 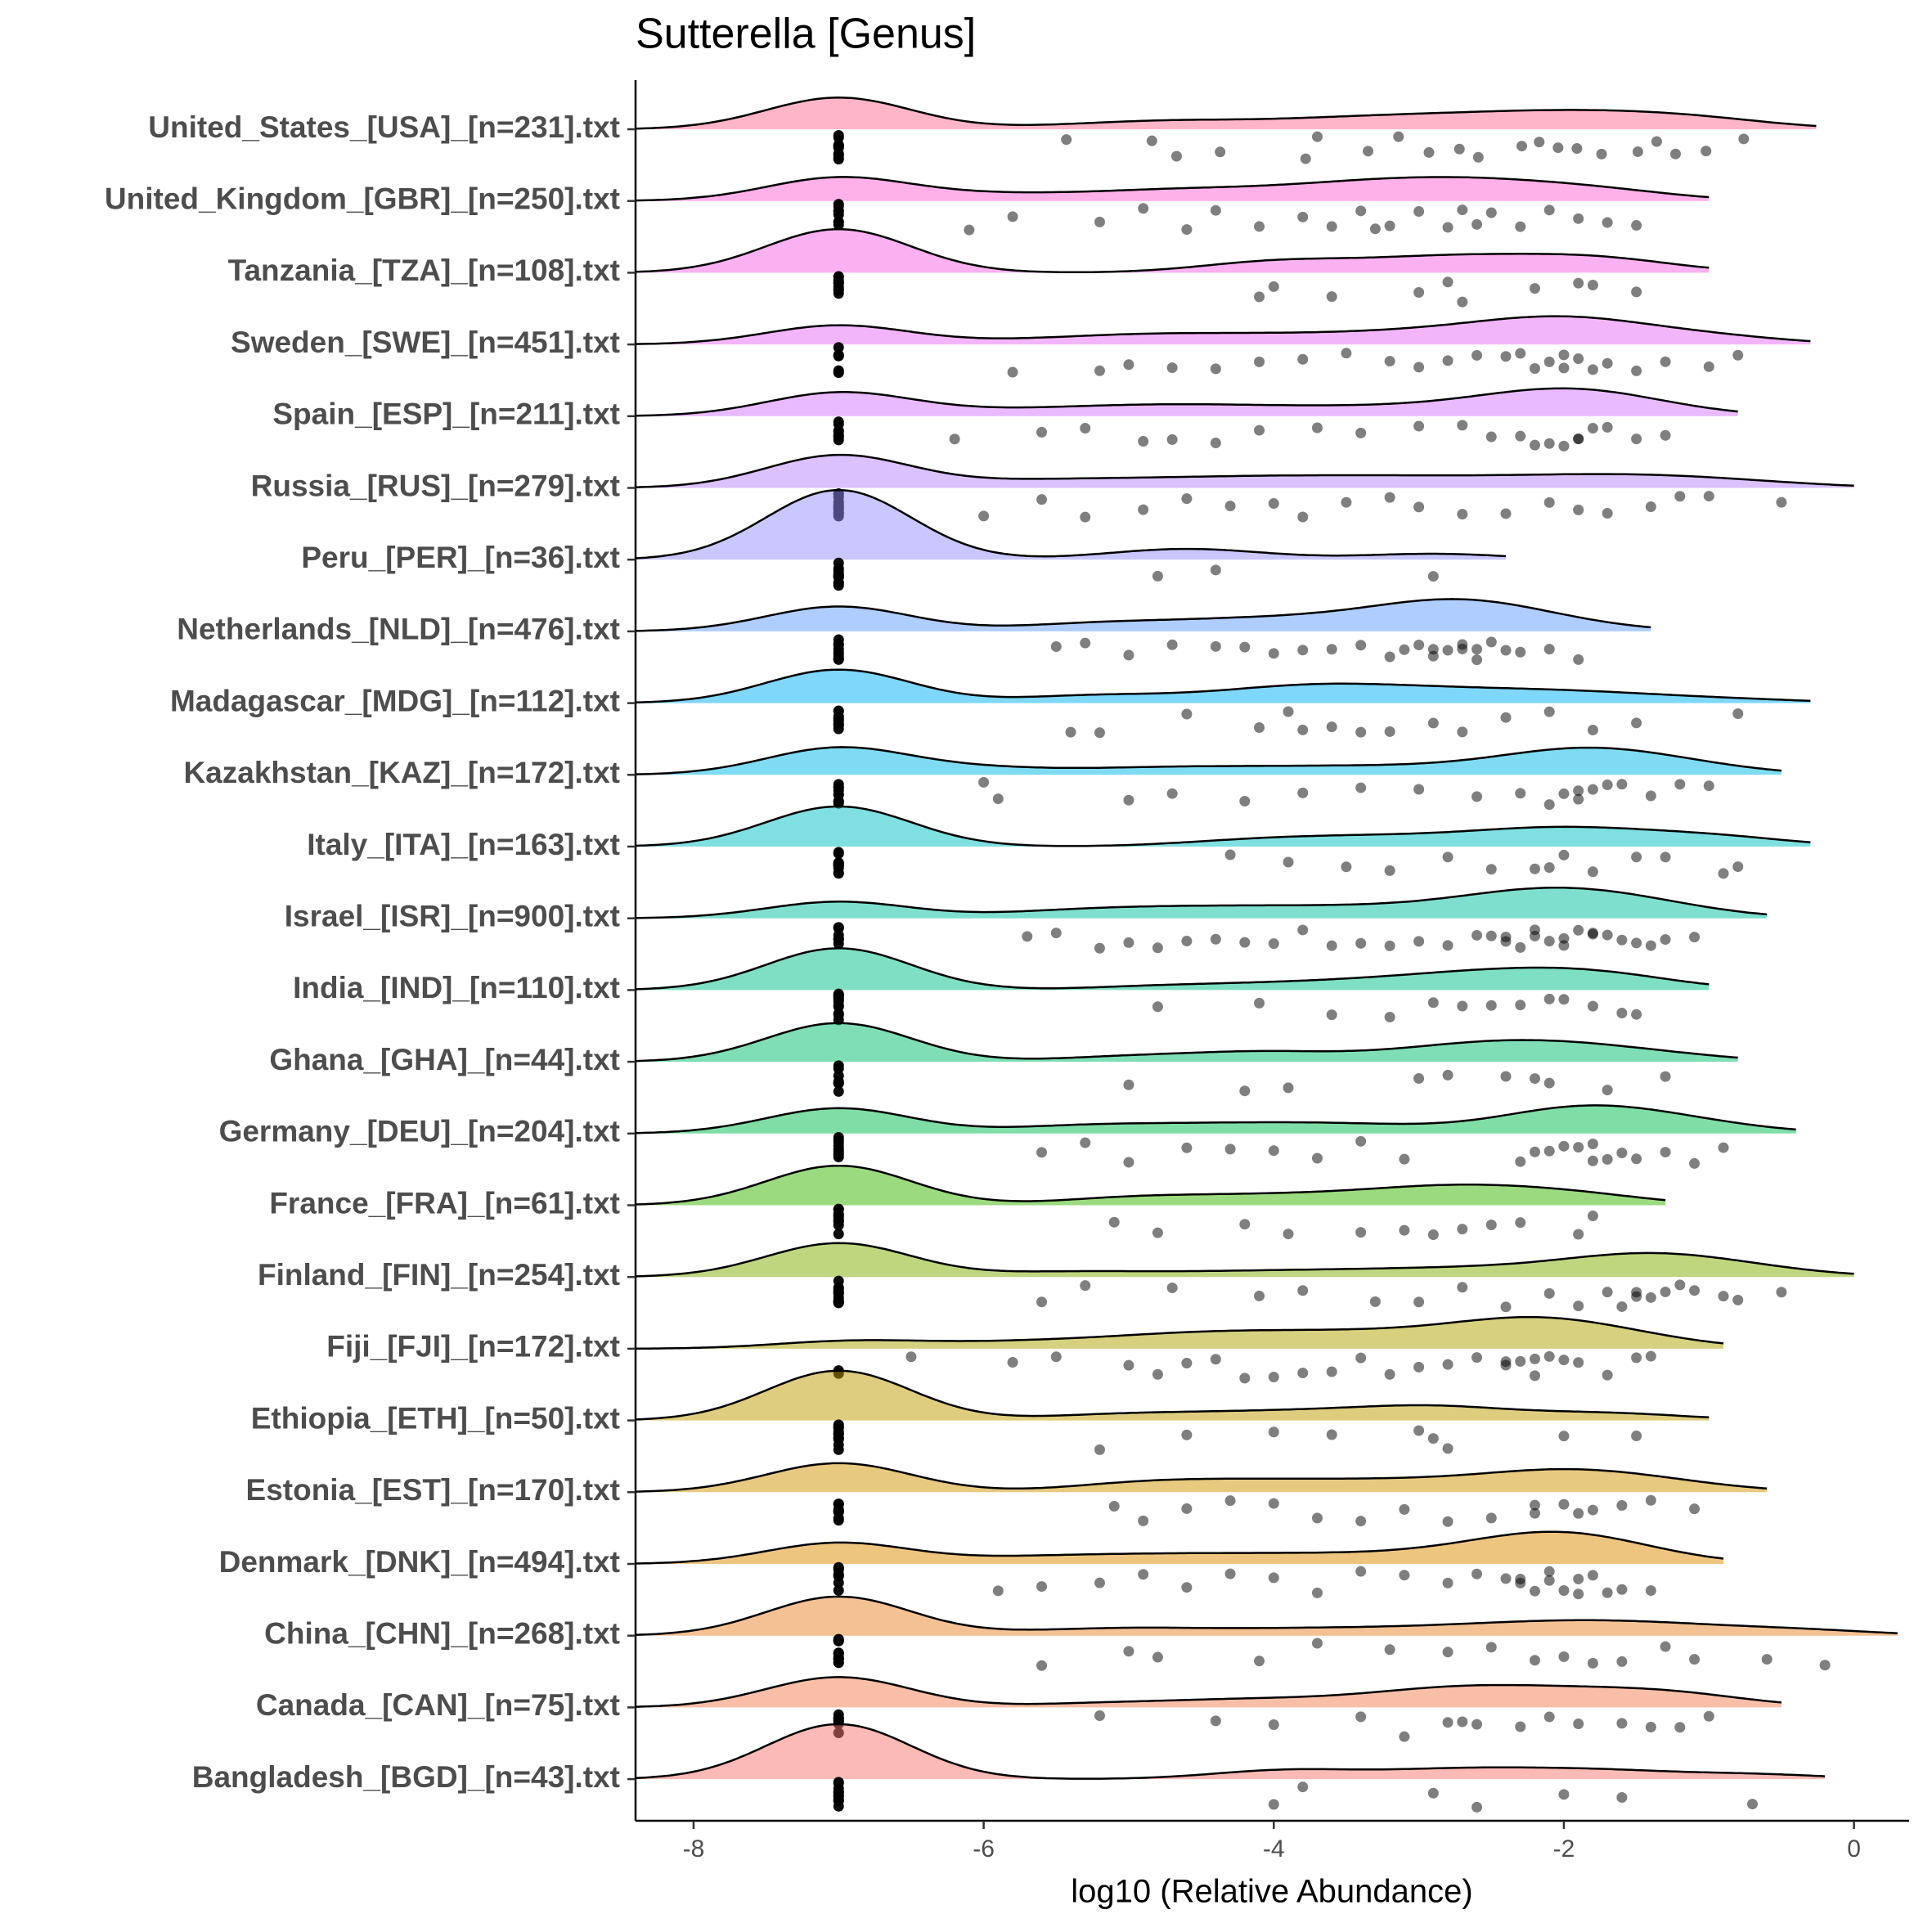 I want to click on y-tick-label: Denmark_[DNK]_[n=494].txt, so click(x=420, y=1562).